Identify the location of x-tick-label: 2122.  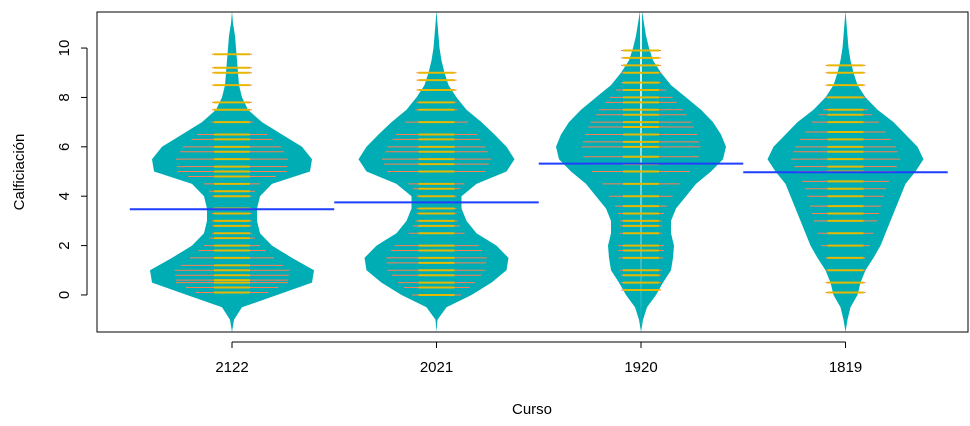
(231, 367).